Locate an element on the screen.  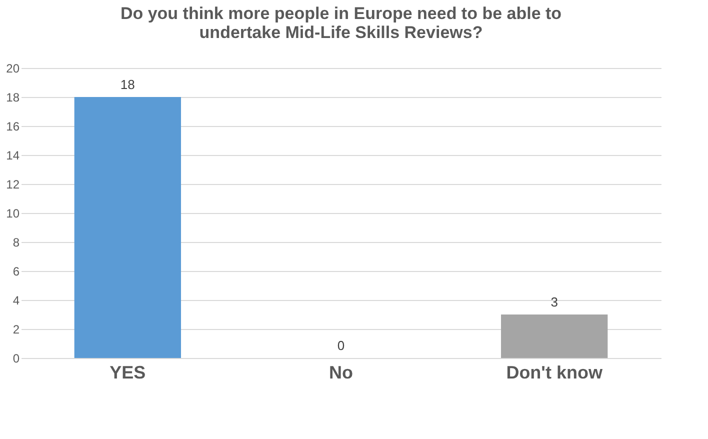
x-tick-label: Don't know is located at coordinates (555, 372).